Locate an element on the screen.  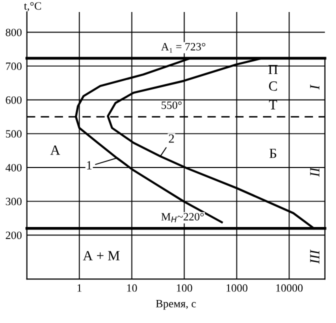
ref-line-label: 550° is located at coordinates (172, 105).